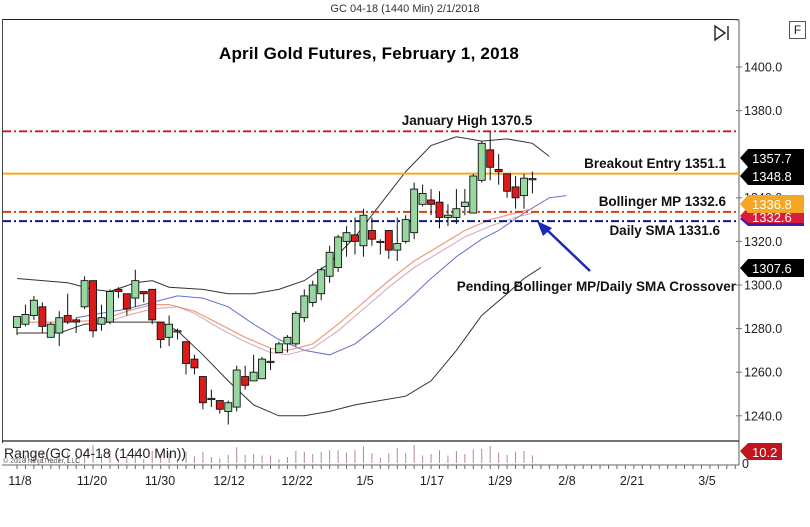 The width and height of the screenshot is (810, 527). I want to click on tag-bollinger-upper-bg, so click(772, 158).